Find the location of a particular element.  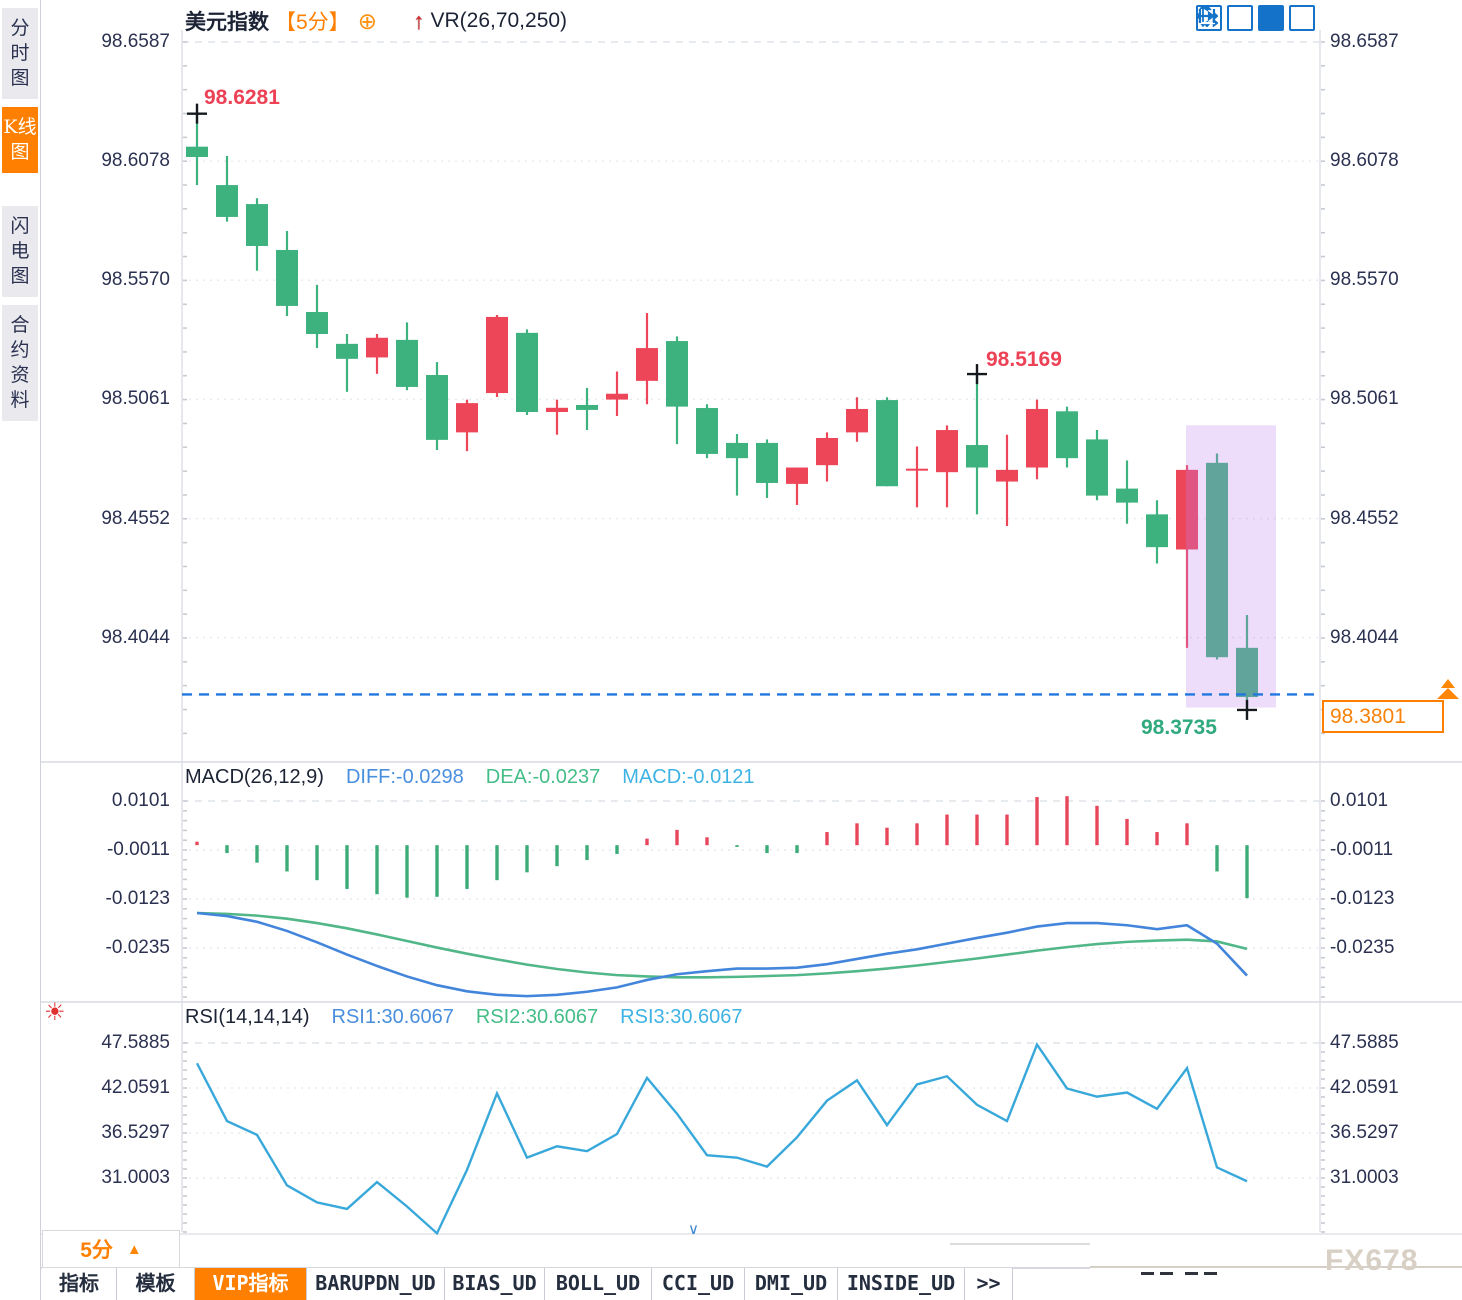

price-alert-arrow-icon is located at coordinates (1448, 693).